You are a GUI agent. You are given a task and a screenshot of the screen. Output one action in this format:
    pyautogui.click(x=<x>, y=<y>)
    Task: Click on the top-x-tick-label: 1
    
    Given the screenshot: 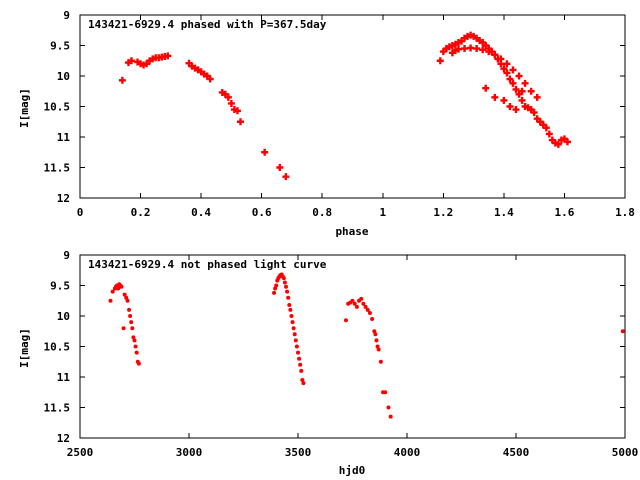 What is the action you would take?
    pyautogui.click(x=382, y=212)
    